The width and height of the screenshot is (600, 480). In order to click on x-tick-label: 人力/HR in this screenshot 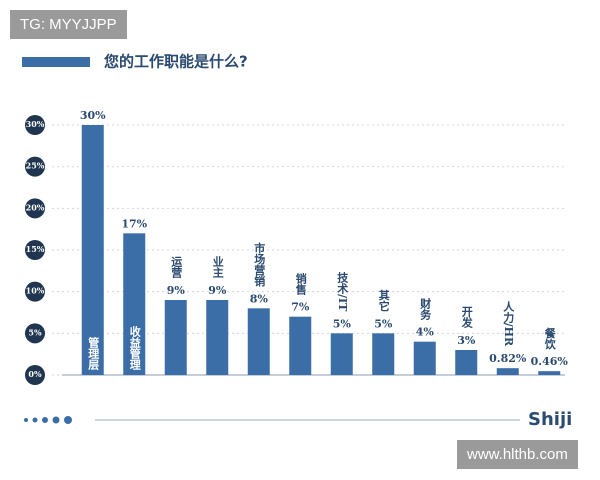, I will do `click(508, 323)`.